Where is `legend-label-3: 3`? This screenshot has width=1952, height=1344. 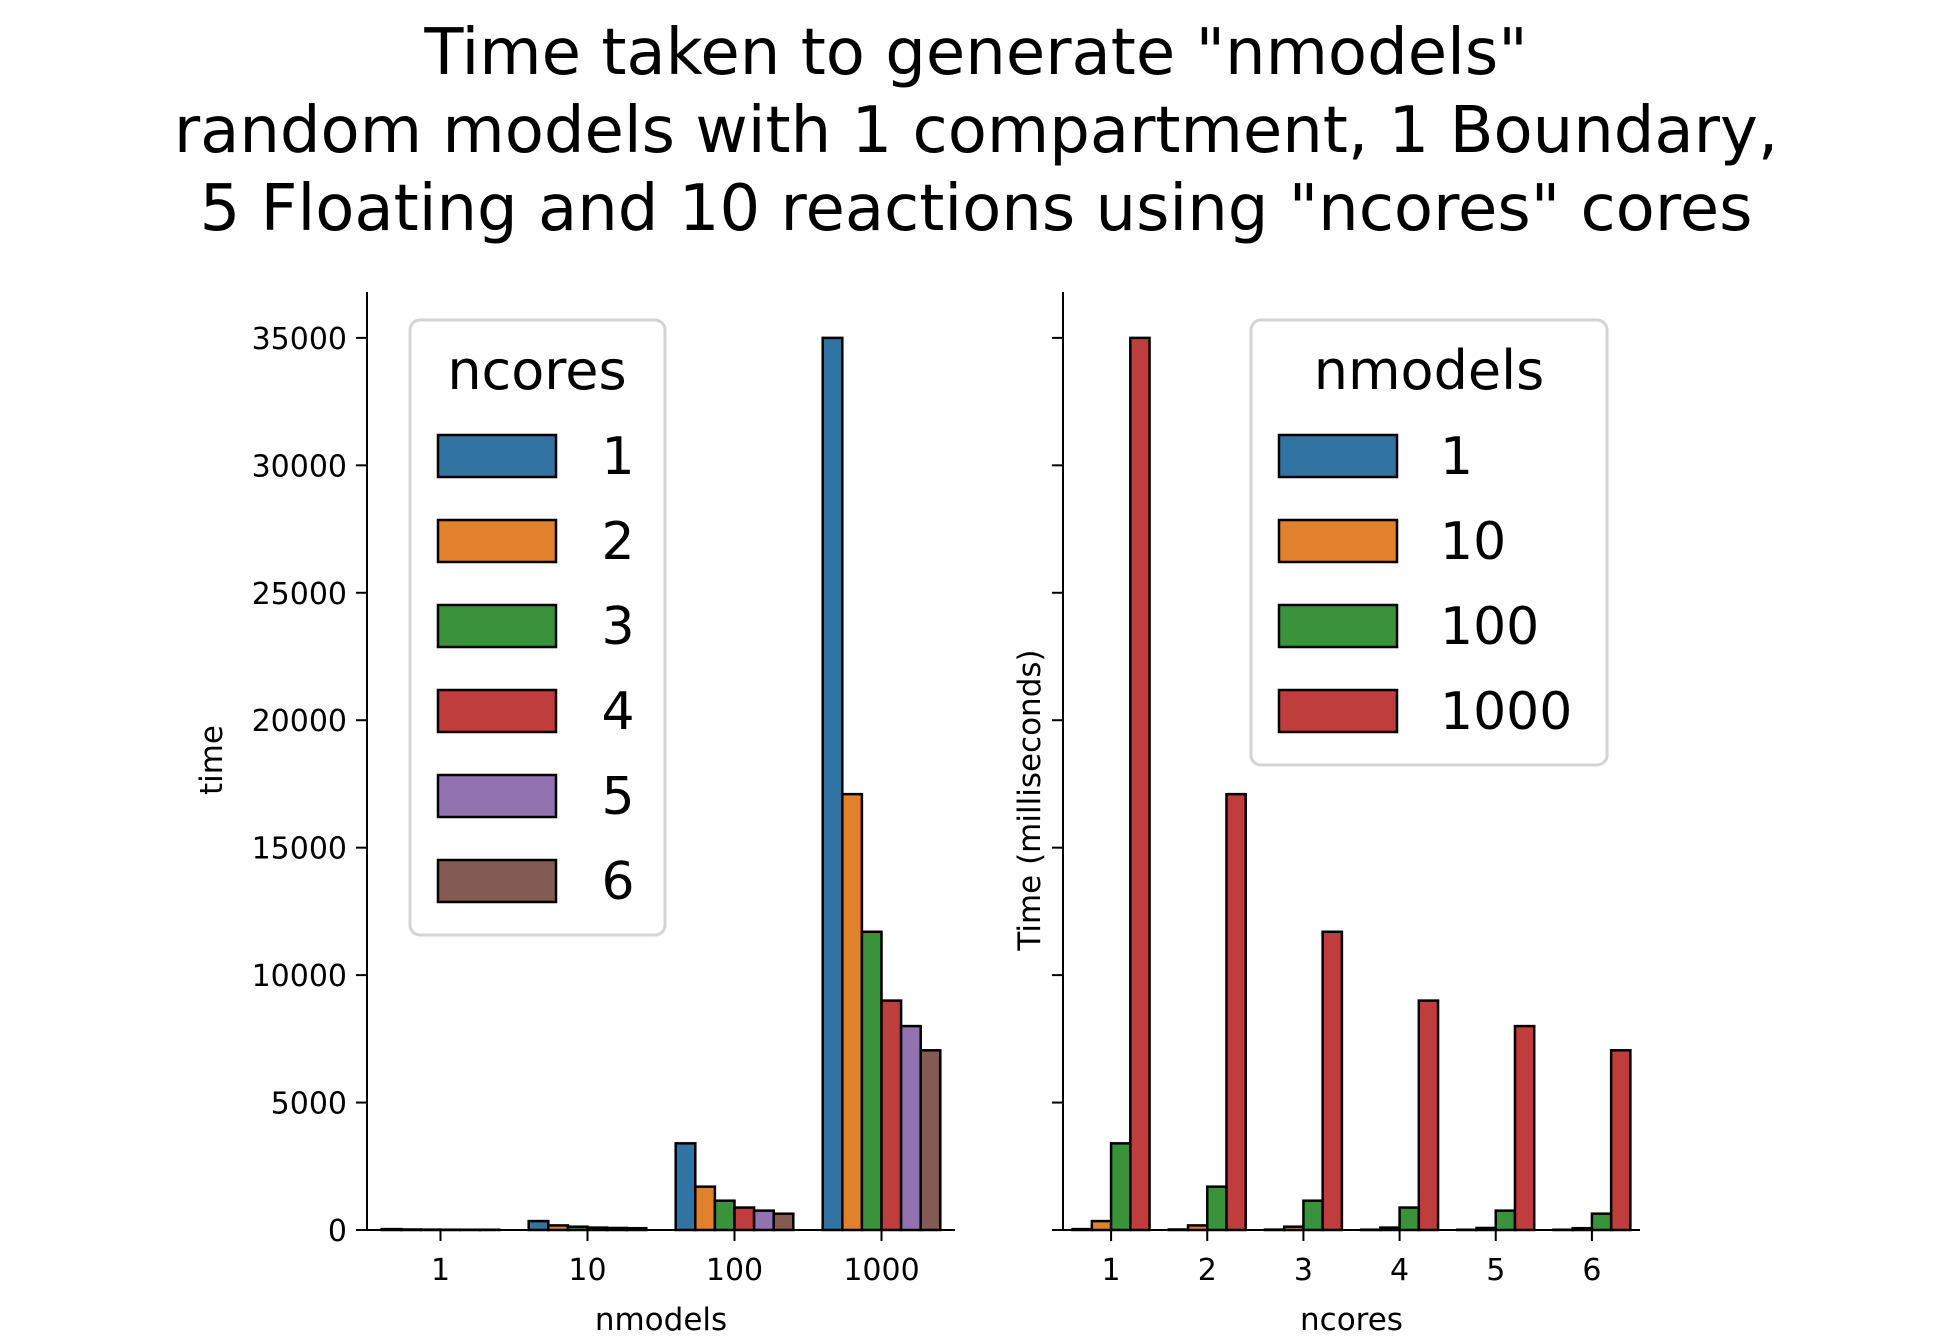 legend-label-3: 3 is located at coordinates (617, 627).